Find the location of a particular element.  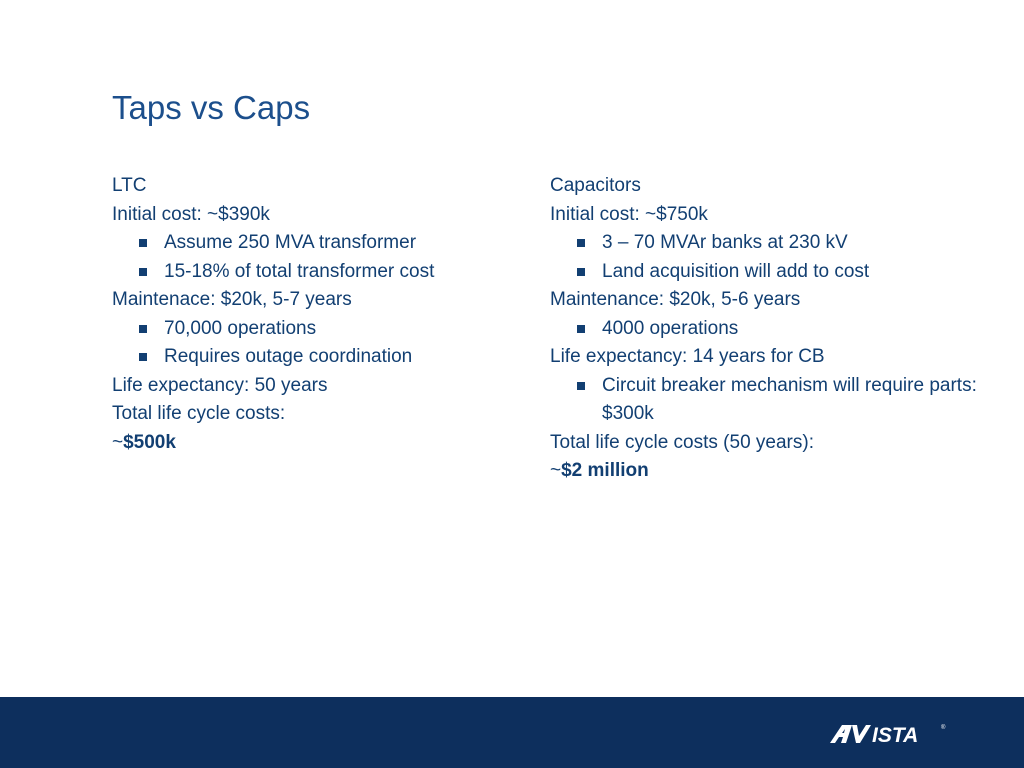

bullet-text: Requires outage coordination is located at coordinates (288, 356).